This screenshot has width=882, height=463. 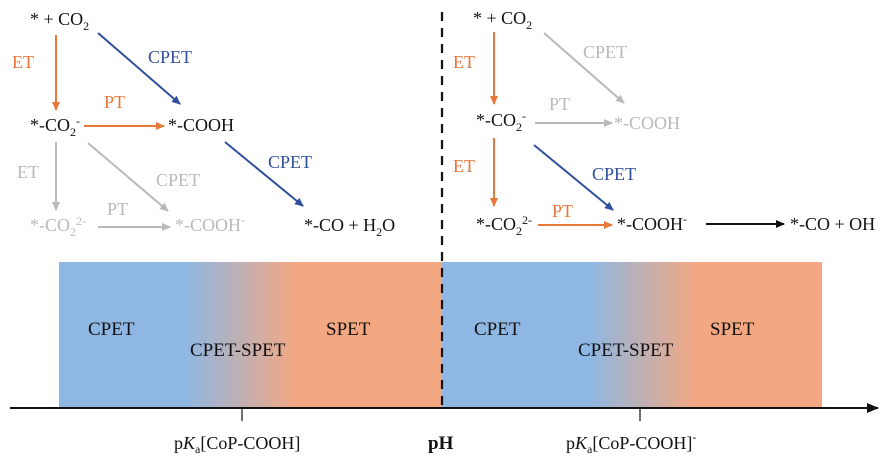 What do you see at coordinates (559, 104) in the screenshot?
I see `right-label-pt-1: PT` at bounding box center [559, 104].